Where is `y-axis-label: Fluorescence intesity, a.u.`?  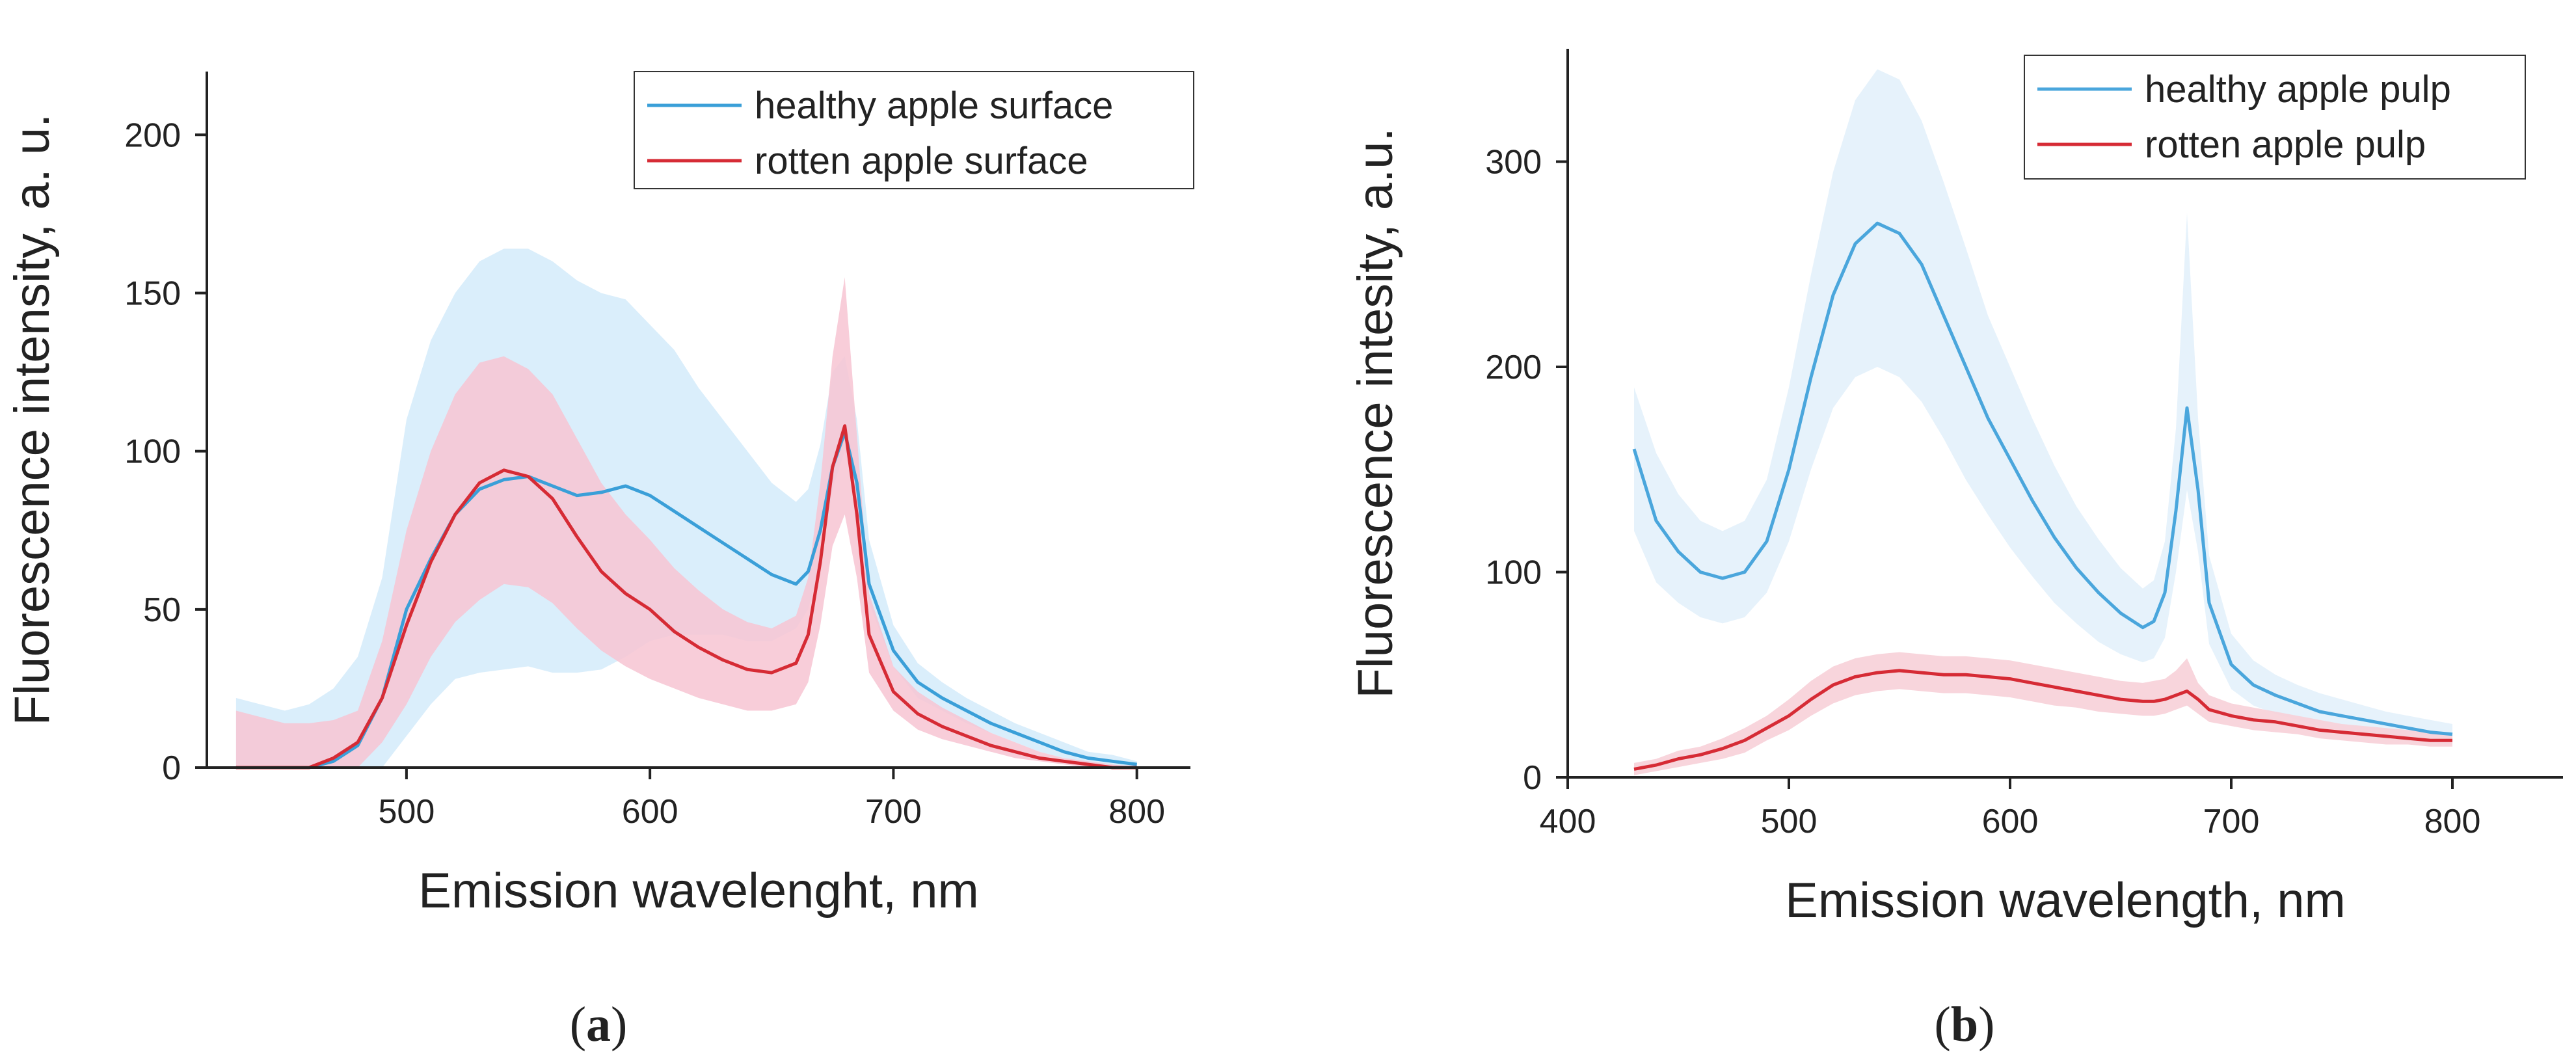
y-axis-label: Fluorescence intesity, a.u. is located at coordinates (1375, 413).